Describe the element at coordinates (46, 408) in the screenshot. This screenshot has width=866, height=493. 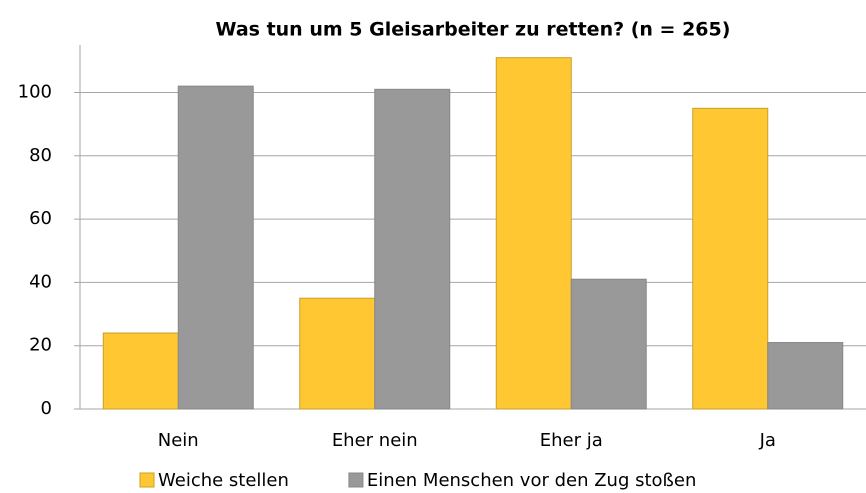
I see `y-tick-label: 0` at that location.